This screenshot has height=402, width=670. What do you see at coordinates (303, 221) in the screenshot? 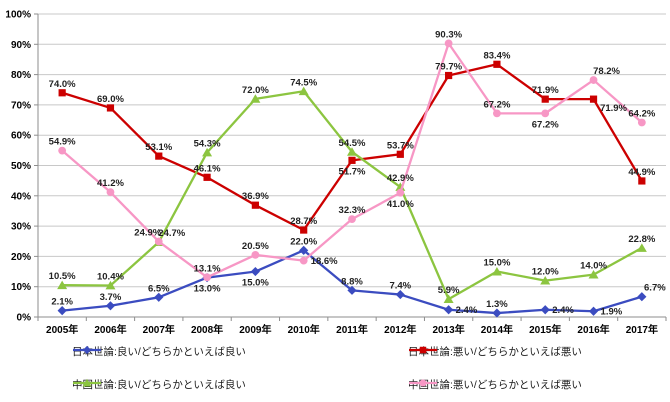
I see `svg-text: 28.7%` at bounding box center [303, 221].